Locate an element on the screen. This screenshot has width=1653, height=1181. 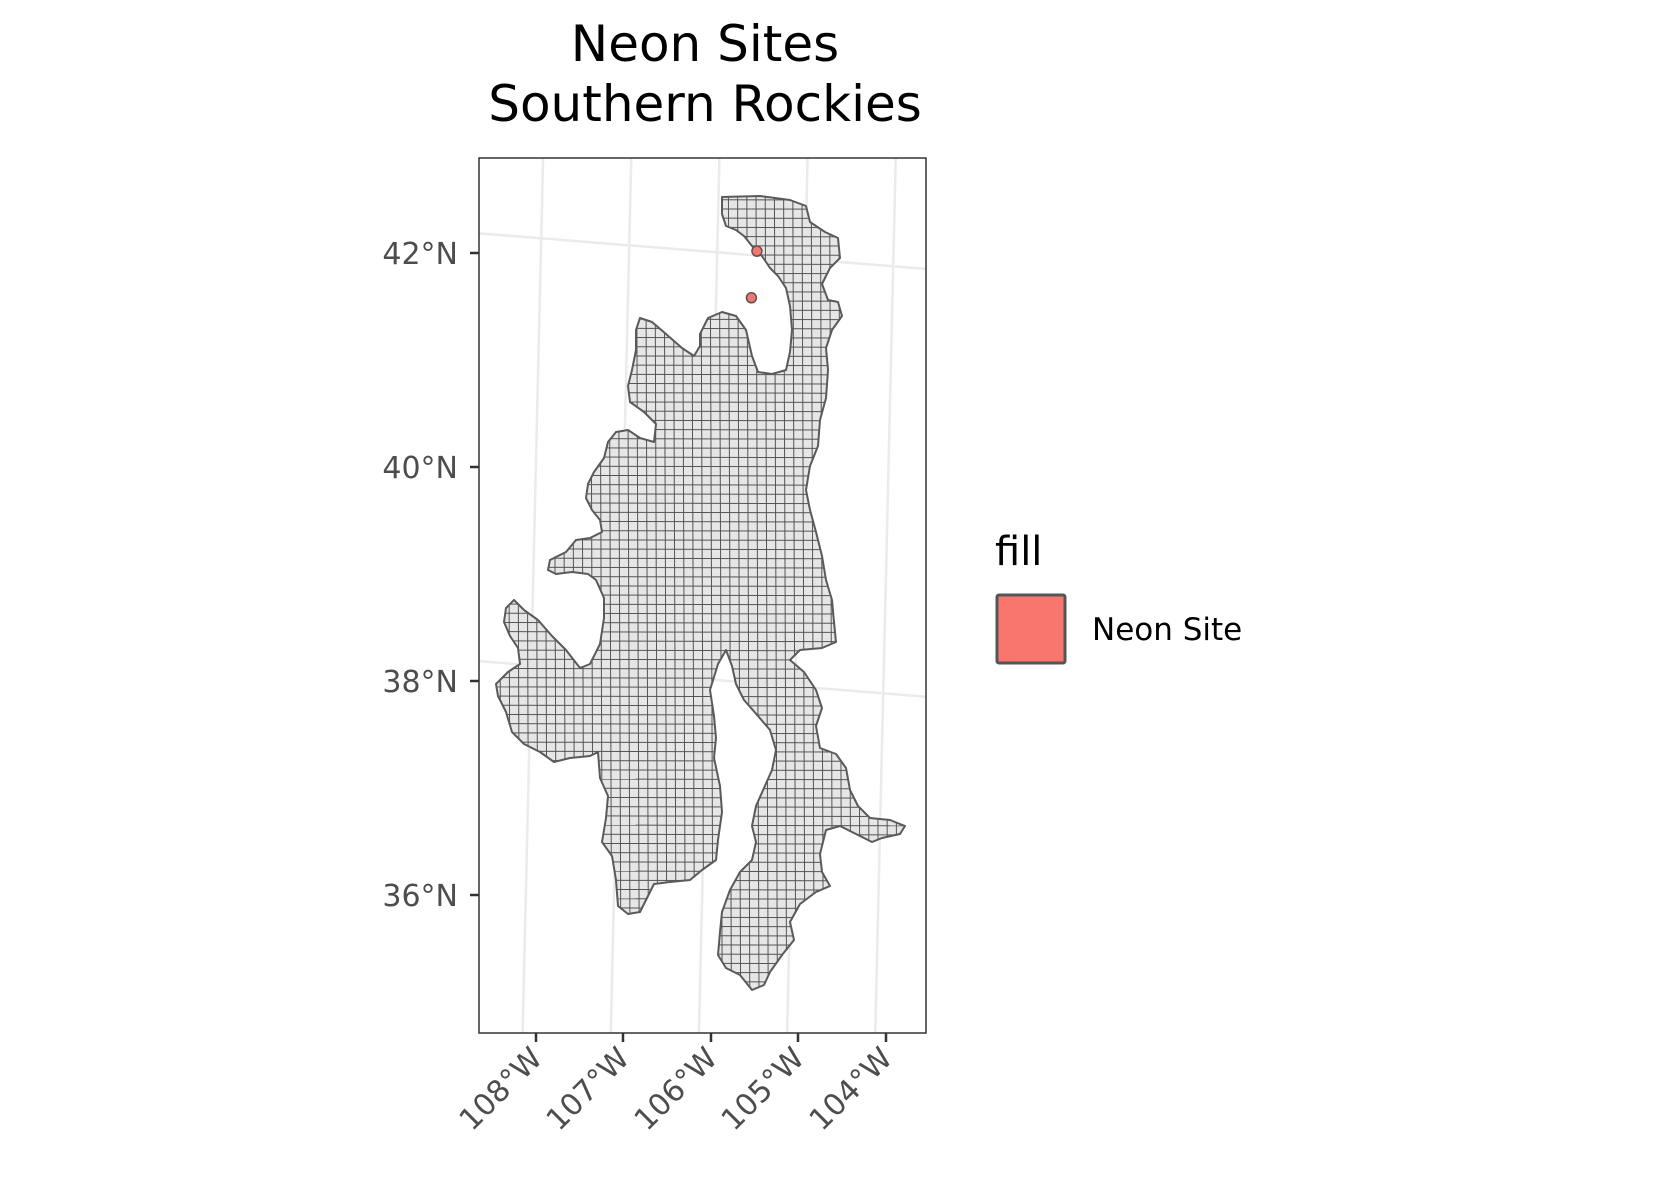
legend: fill Neon Site is located at coordinates (1118, 597).